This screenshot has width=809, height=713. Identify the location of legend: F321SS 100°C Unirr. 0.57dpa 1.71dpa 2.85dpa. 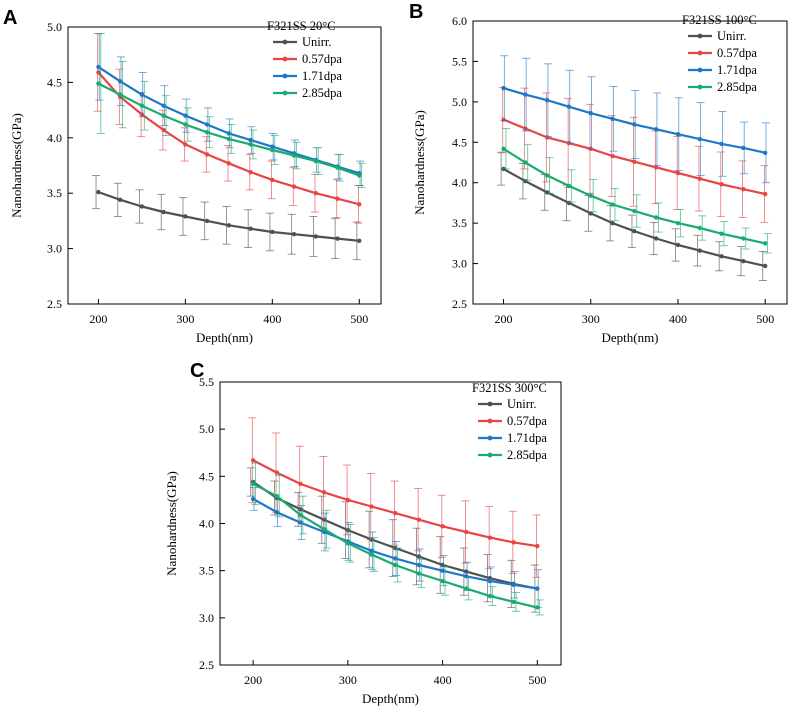
(719, 53).